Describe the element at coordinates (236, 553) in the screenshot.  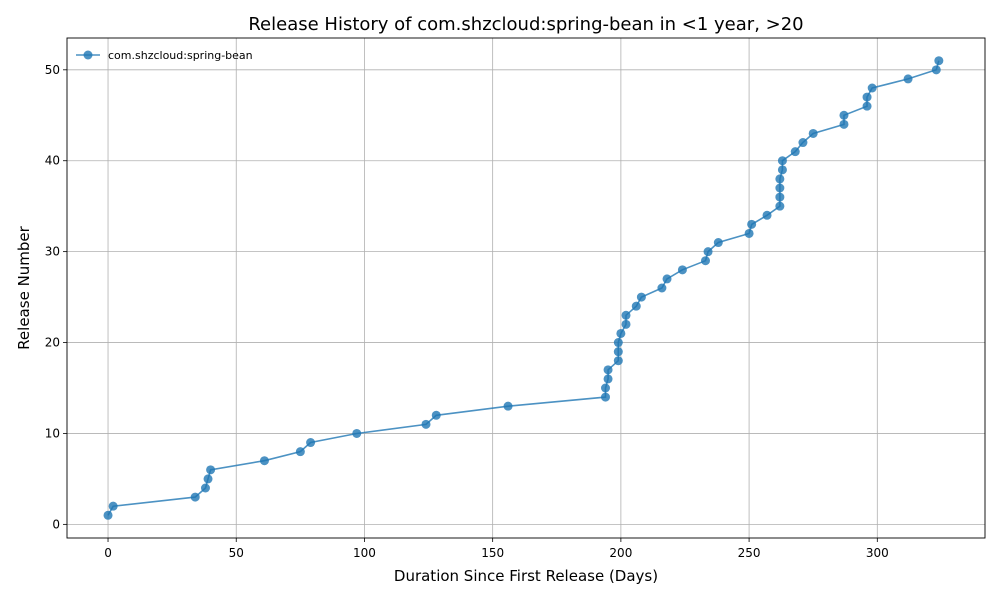
I see `x-tick-label: 50` at that location.